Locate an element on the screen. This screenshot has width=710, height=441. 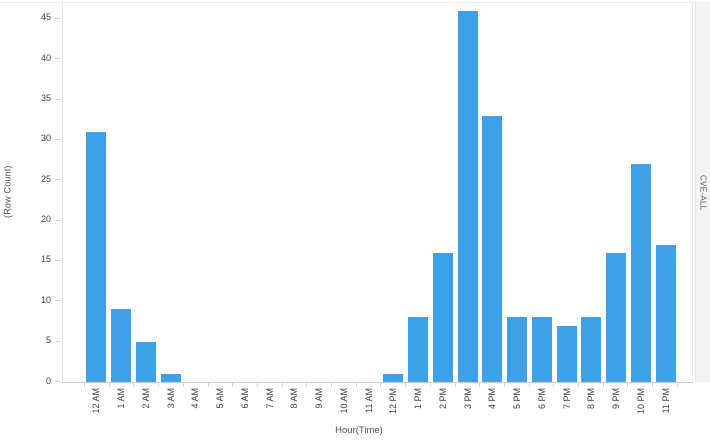
x-axis-line is located at coordinates (377, 382).